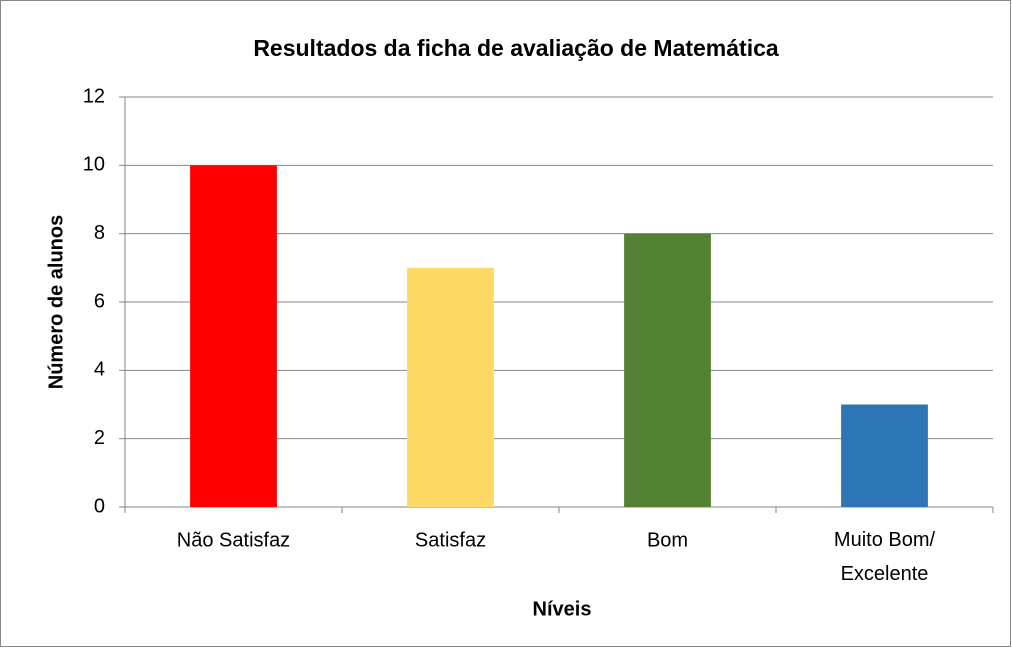 The image size is (1012, 648). I want to click on x-axis-label: Níveis, so click(562, 609).